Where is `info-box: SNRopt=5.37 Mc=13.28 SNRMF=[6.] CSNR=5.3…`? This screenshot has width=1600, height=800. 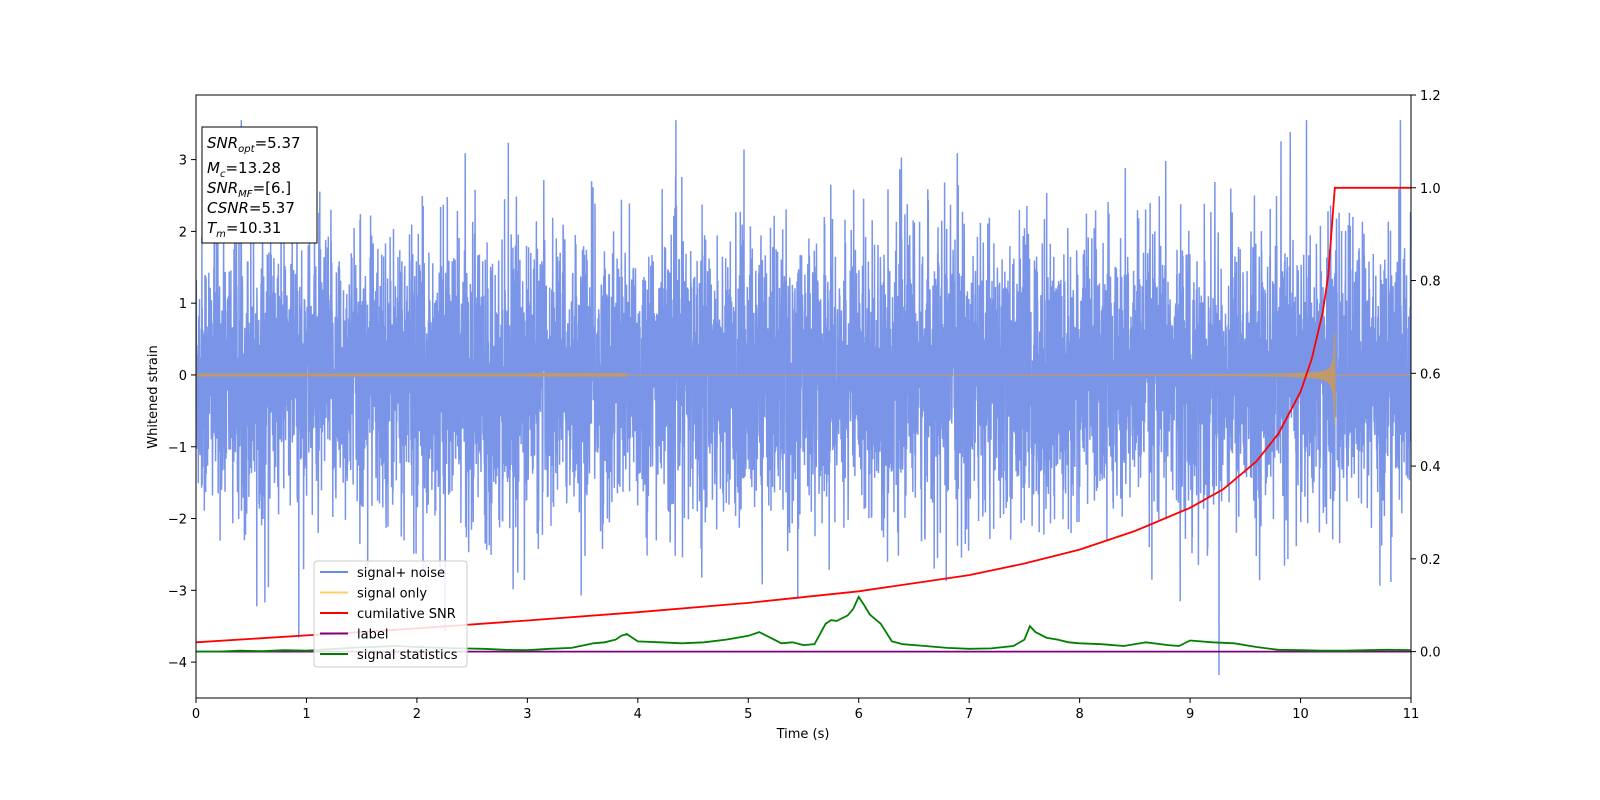
info-box: SNRopt=5.37 Mc=13.28 SNRMF=[6.] CSNR=5.3… is located at coordinates (259, 185).